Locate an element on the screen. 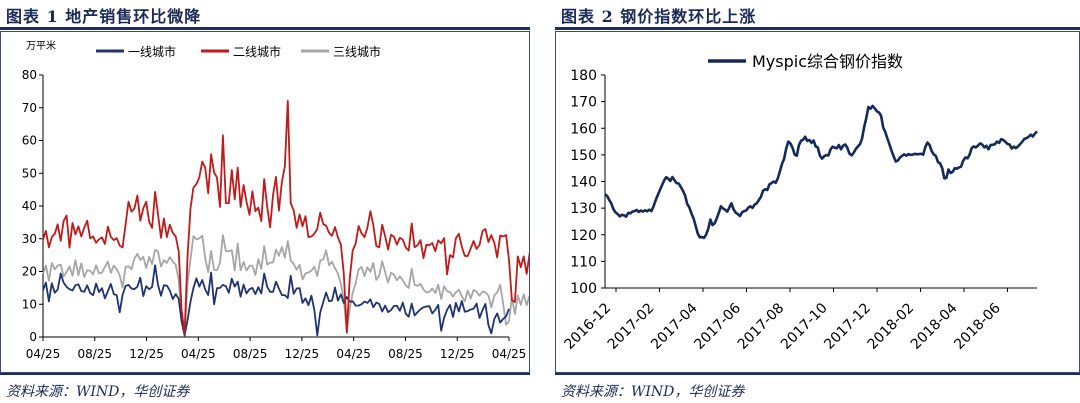 The image size is (1080, 403). x-tick-label: 2018-02 is located at coordinates (891, 326).